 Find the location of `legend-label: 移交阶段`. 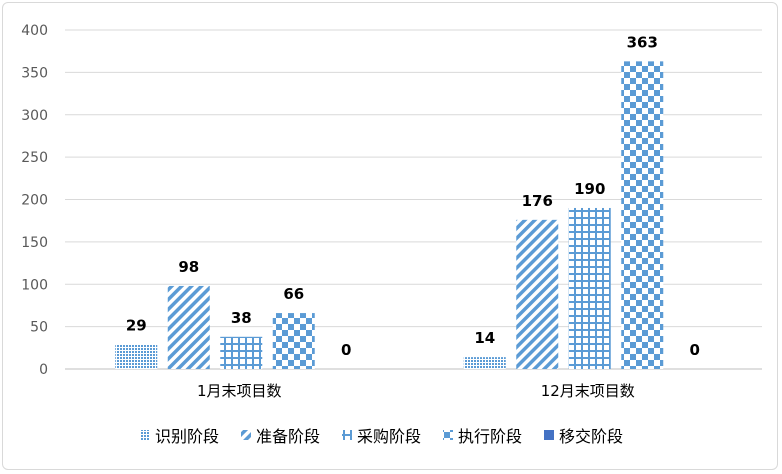

legend-label: 移交阶段 is located at coordinates (591, 436).